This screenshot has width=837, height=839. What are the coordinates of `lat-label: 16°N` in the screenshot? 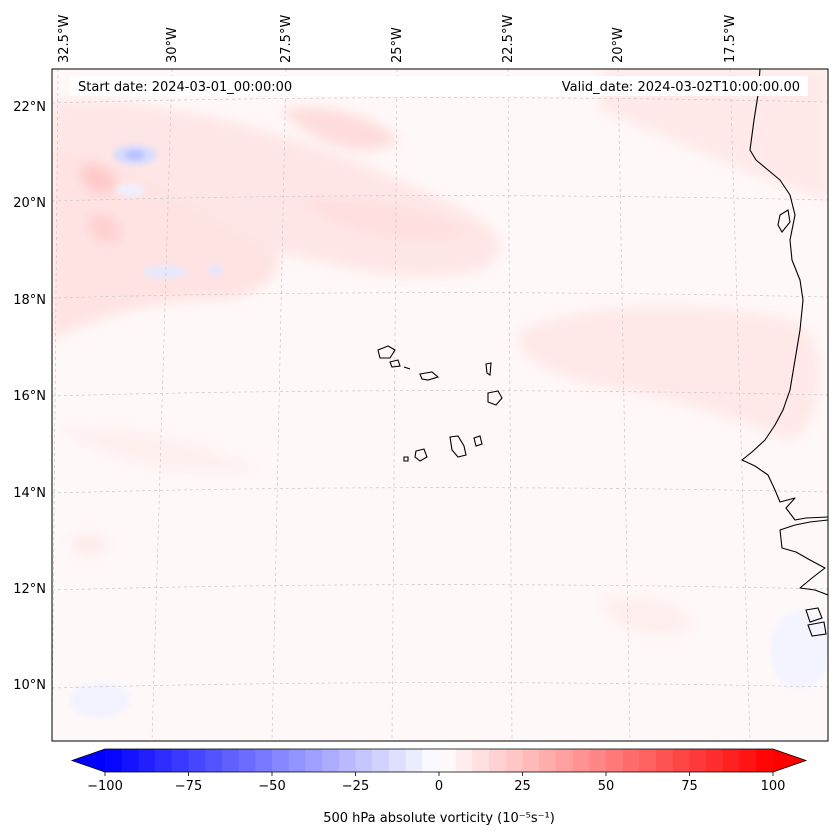 It's located at (29, 396).